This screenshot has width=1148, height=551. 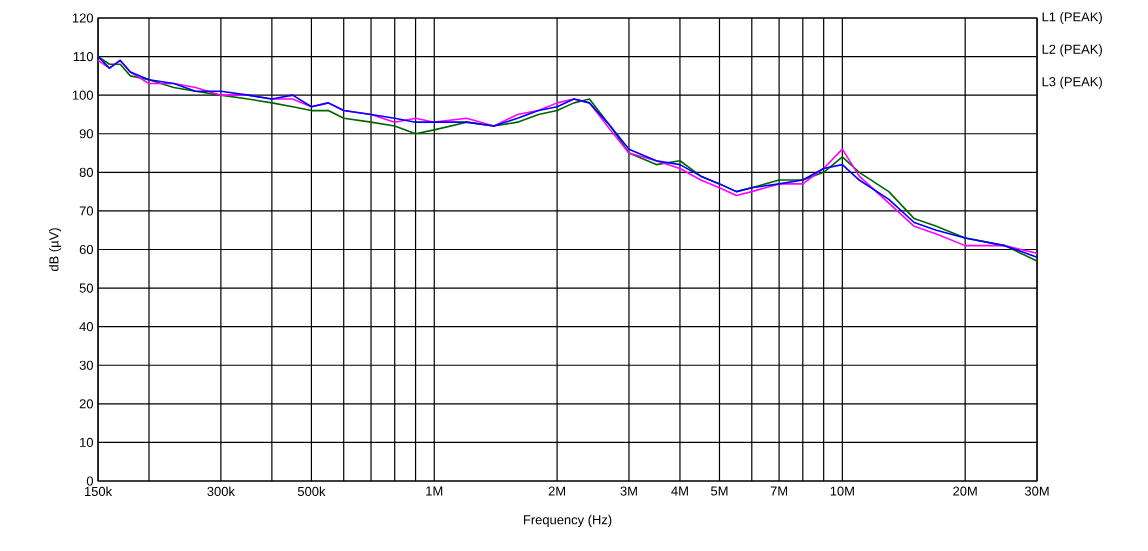 I want to click on y-tick-label: 20, so click(x=86, y=404).